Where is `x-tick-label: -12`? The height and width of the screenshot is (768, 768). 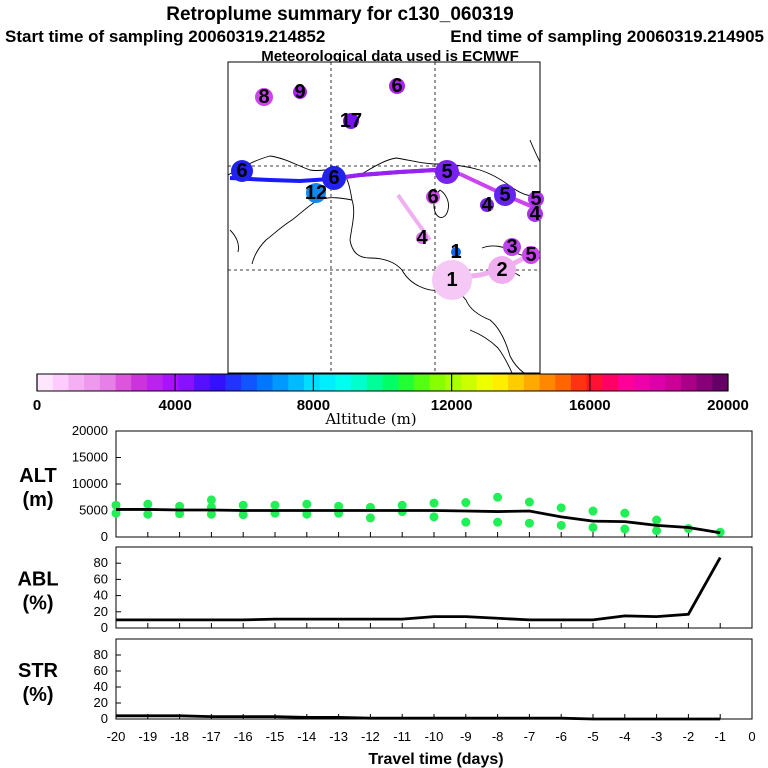 x-tick-label: -12 is located at coordinates (370, 736).